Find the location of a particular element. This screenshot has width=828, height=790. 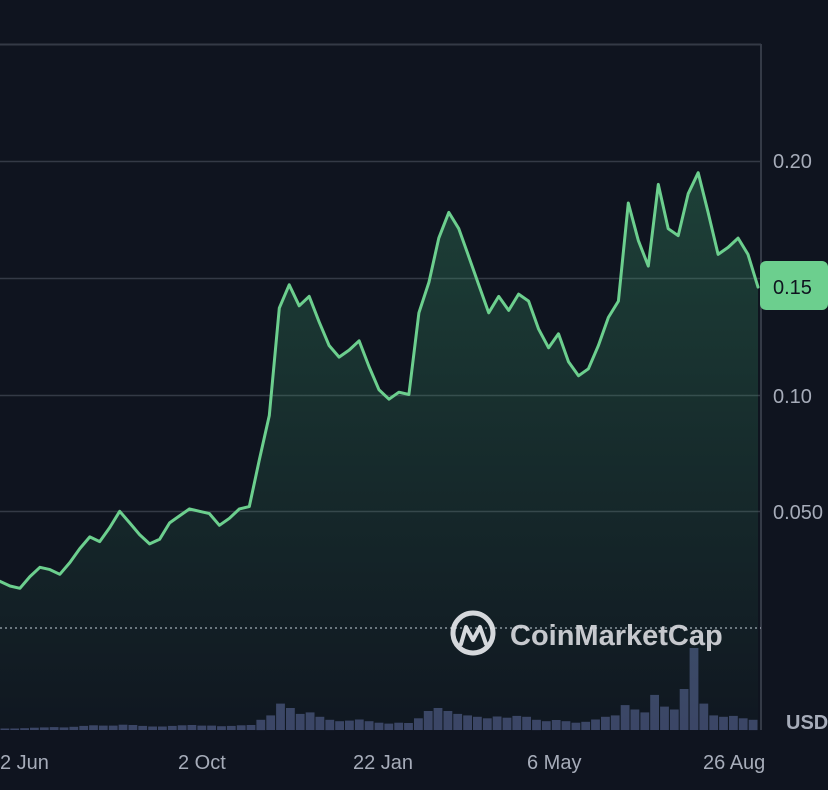

coinmarketcap-logo-icon is located at coordinates (473, 633).